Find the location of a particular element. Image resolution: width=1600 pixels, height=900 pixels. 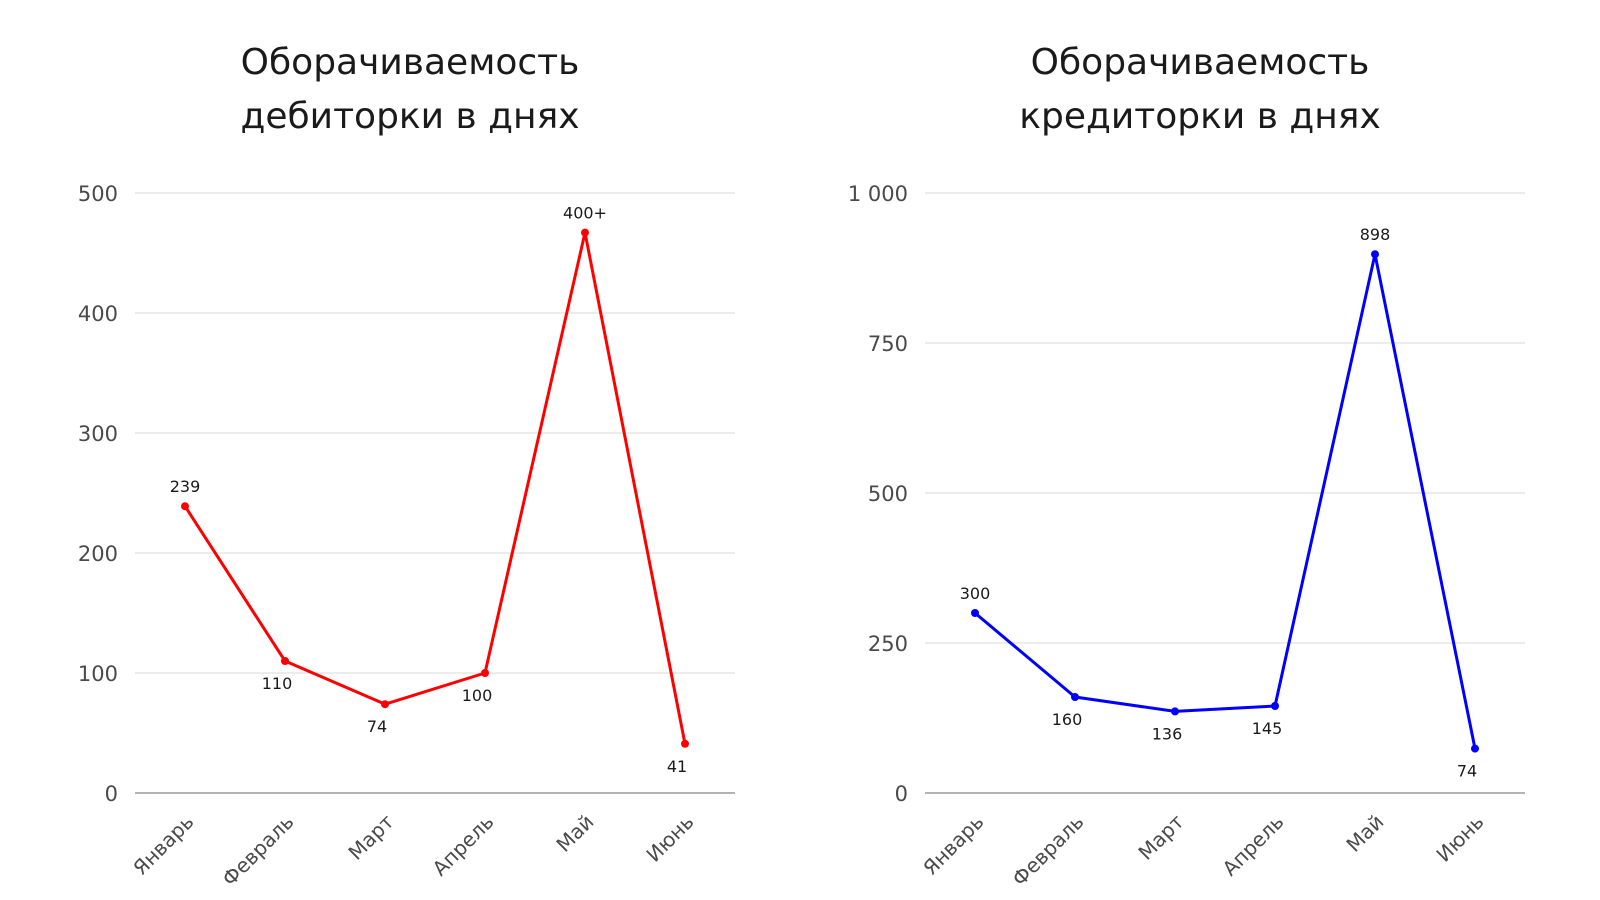

right-y-tick-label: 500 is located at coordinates (888, 494).